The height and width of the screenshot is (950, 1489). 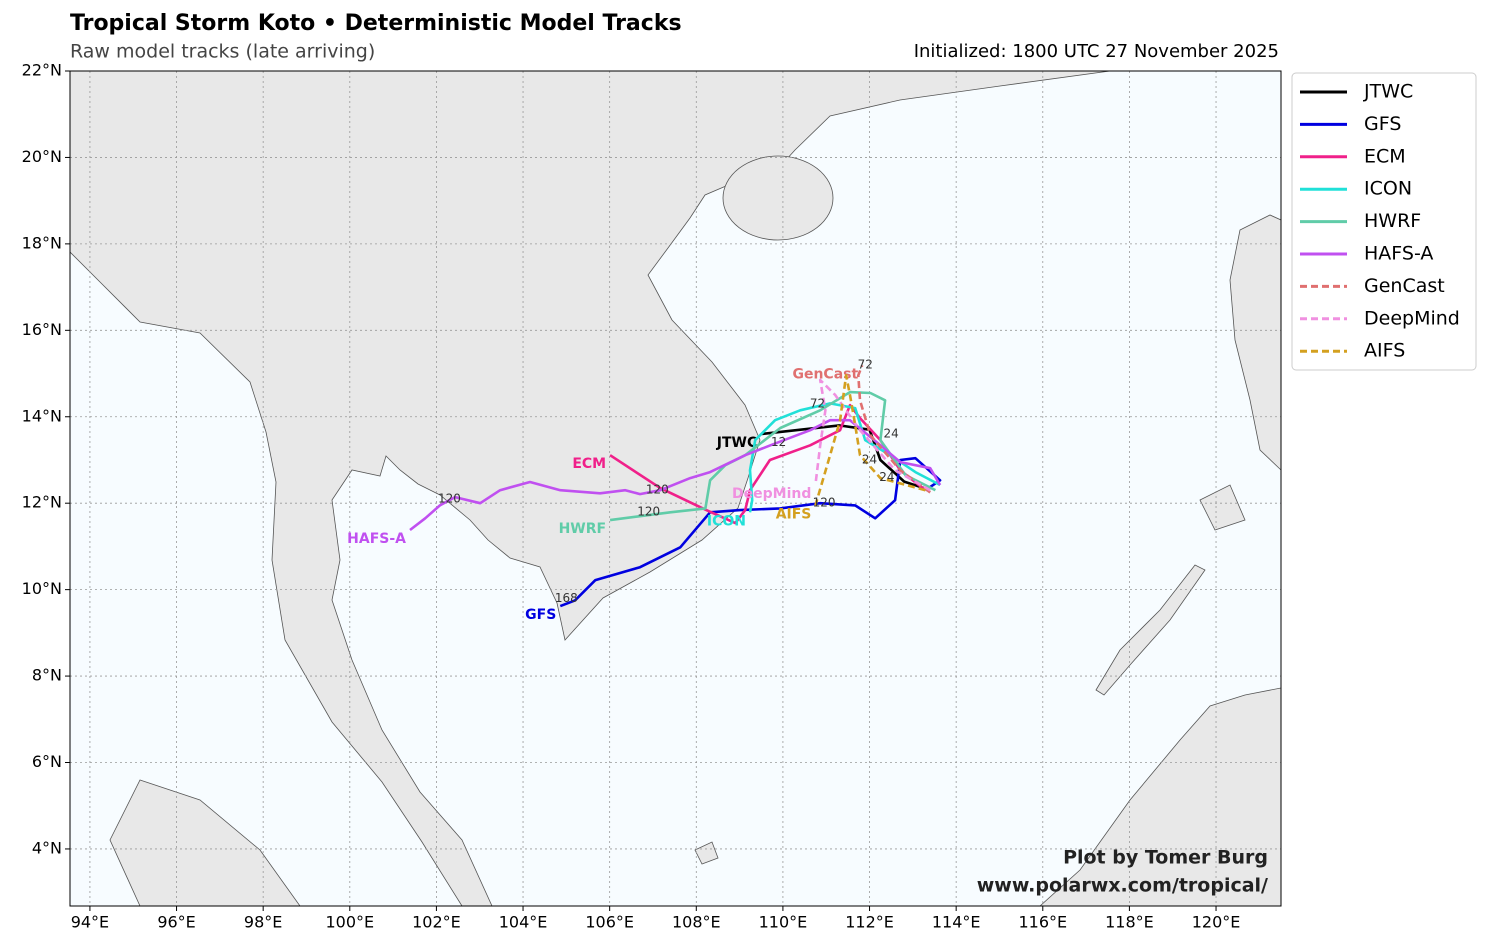 What do you see at coordinates (706, 853) in the screenshot?
I see `natuna` at bounding box center [706, 853].